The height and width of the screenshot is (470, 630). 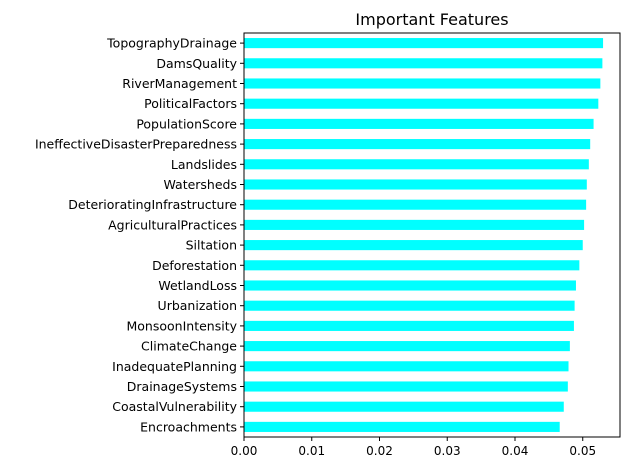 I want to click on y-tick-label: TopographyDrainage, so click(x=171, y=43).